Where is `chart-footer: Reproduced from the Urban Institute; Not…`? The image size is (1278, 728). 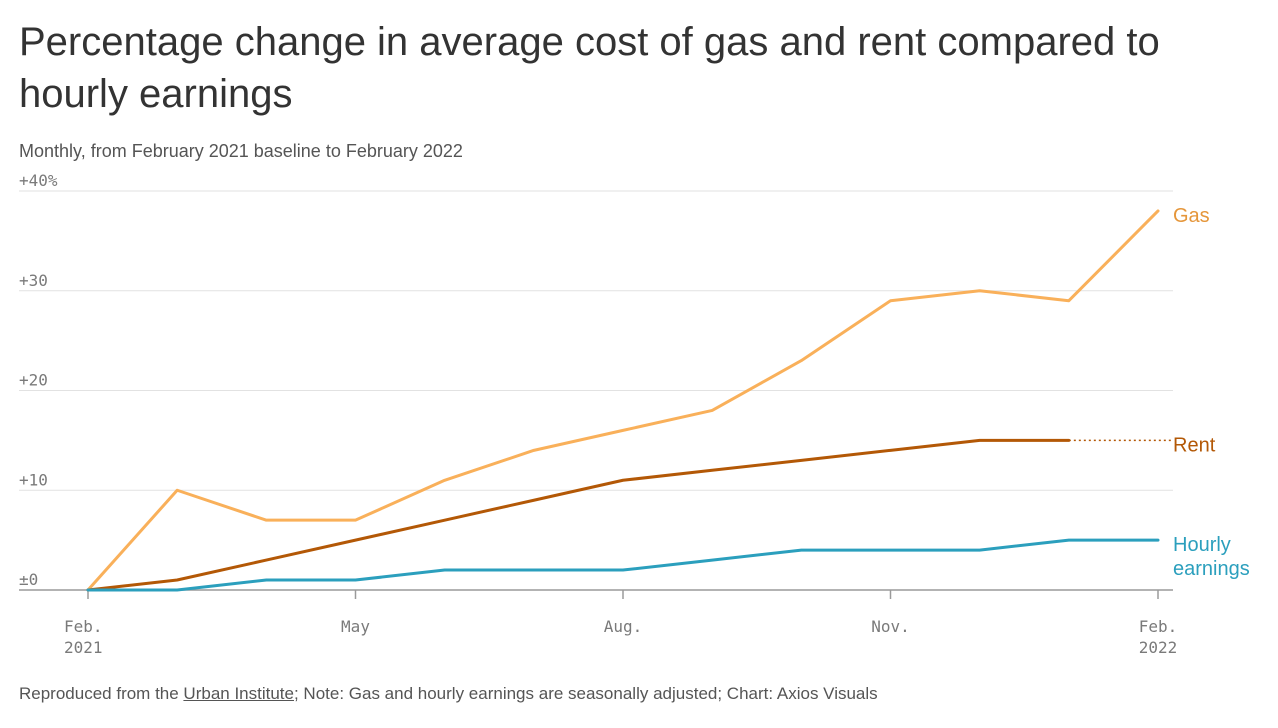
chart-footer: Reproduced from the Urban Institute; Not… is located at coordinates (448, 694).